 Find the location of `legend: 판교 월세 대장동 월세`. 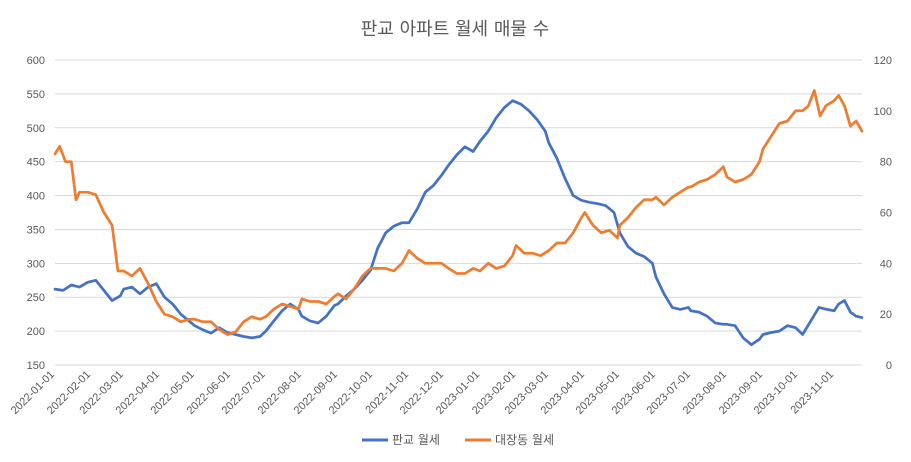

legend: 판교 월세 대장동 월세 is located at coordinates (458, 440).